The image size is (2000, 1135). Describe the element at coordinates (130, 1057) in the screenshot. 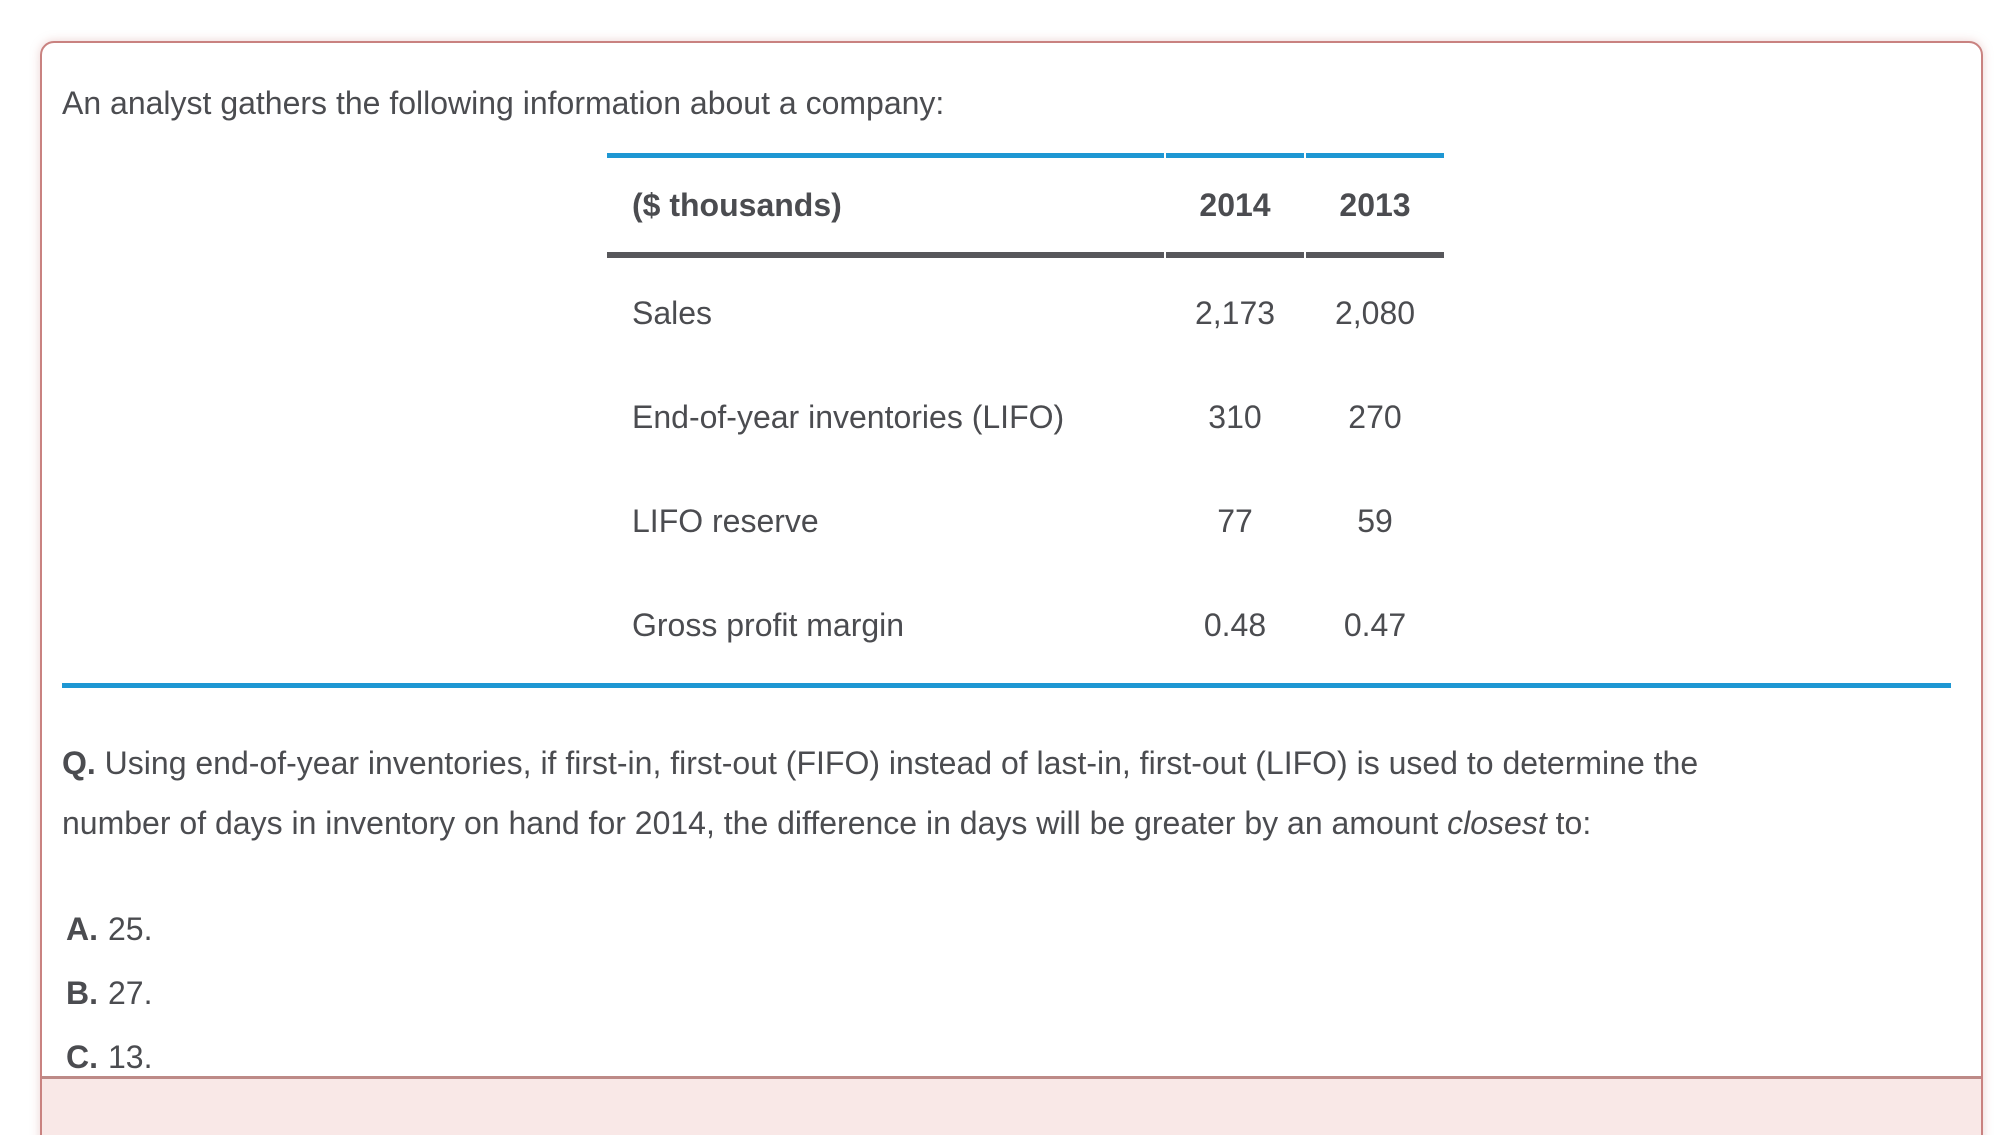

I see `option-text: 13.` at that location.